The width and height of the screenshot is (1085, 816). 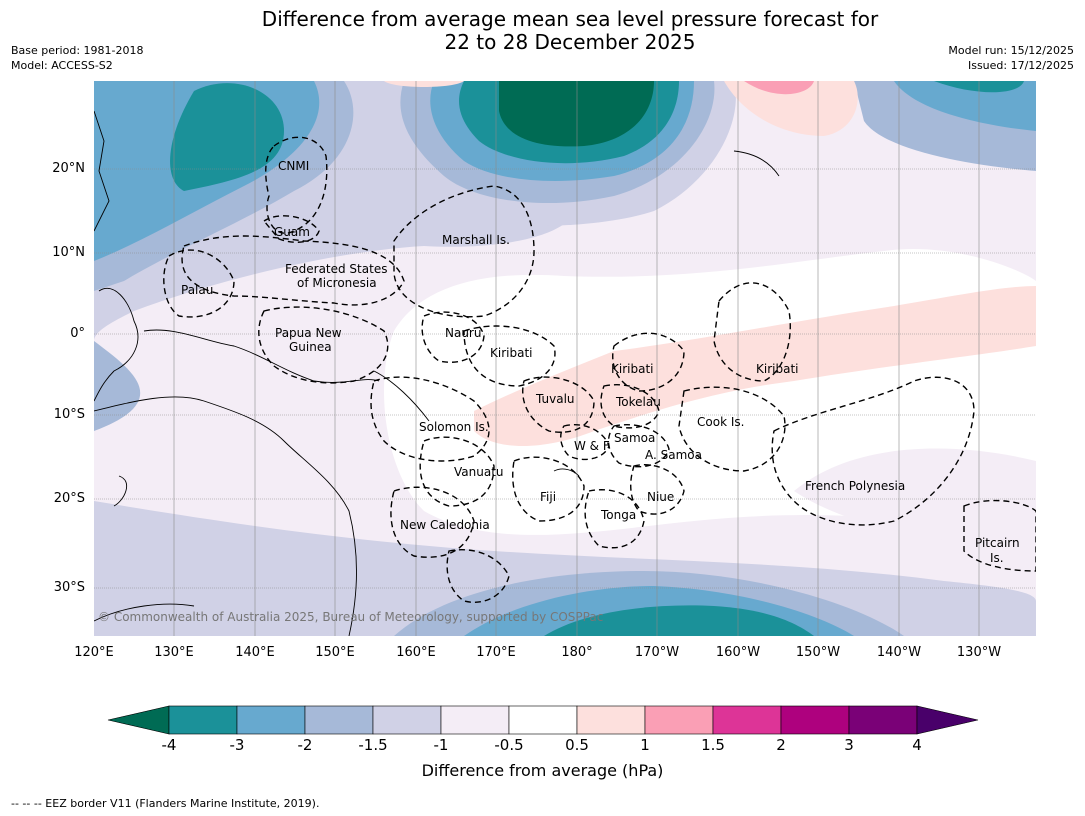 I want to click on label-guam: Guam, so click(x=292, y=232).